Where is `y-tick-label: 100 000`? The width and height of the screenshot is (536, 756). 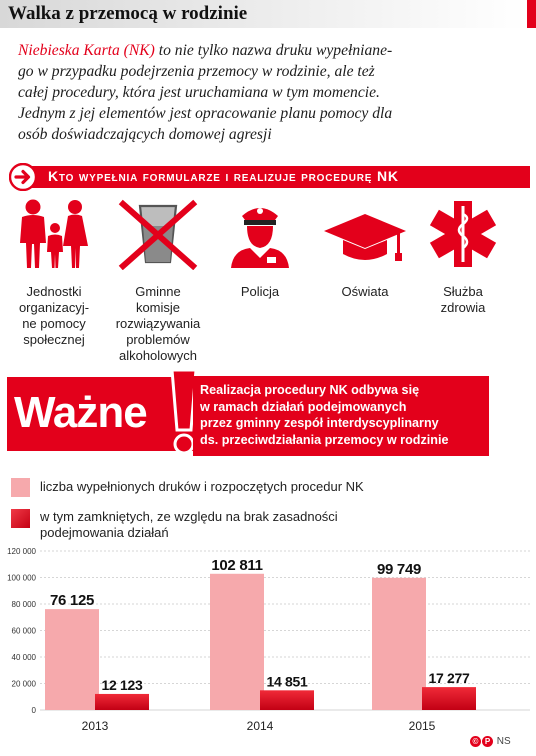
y-tick-label: 100 000 is located at coordinates (21, 578).